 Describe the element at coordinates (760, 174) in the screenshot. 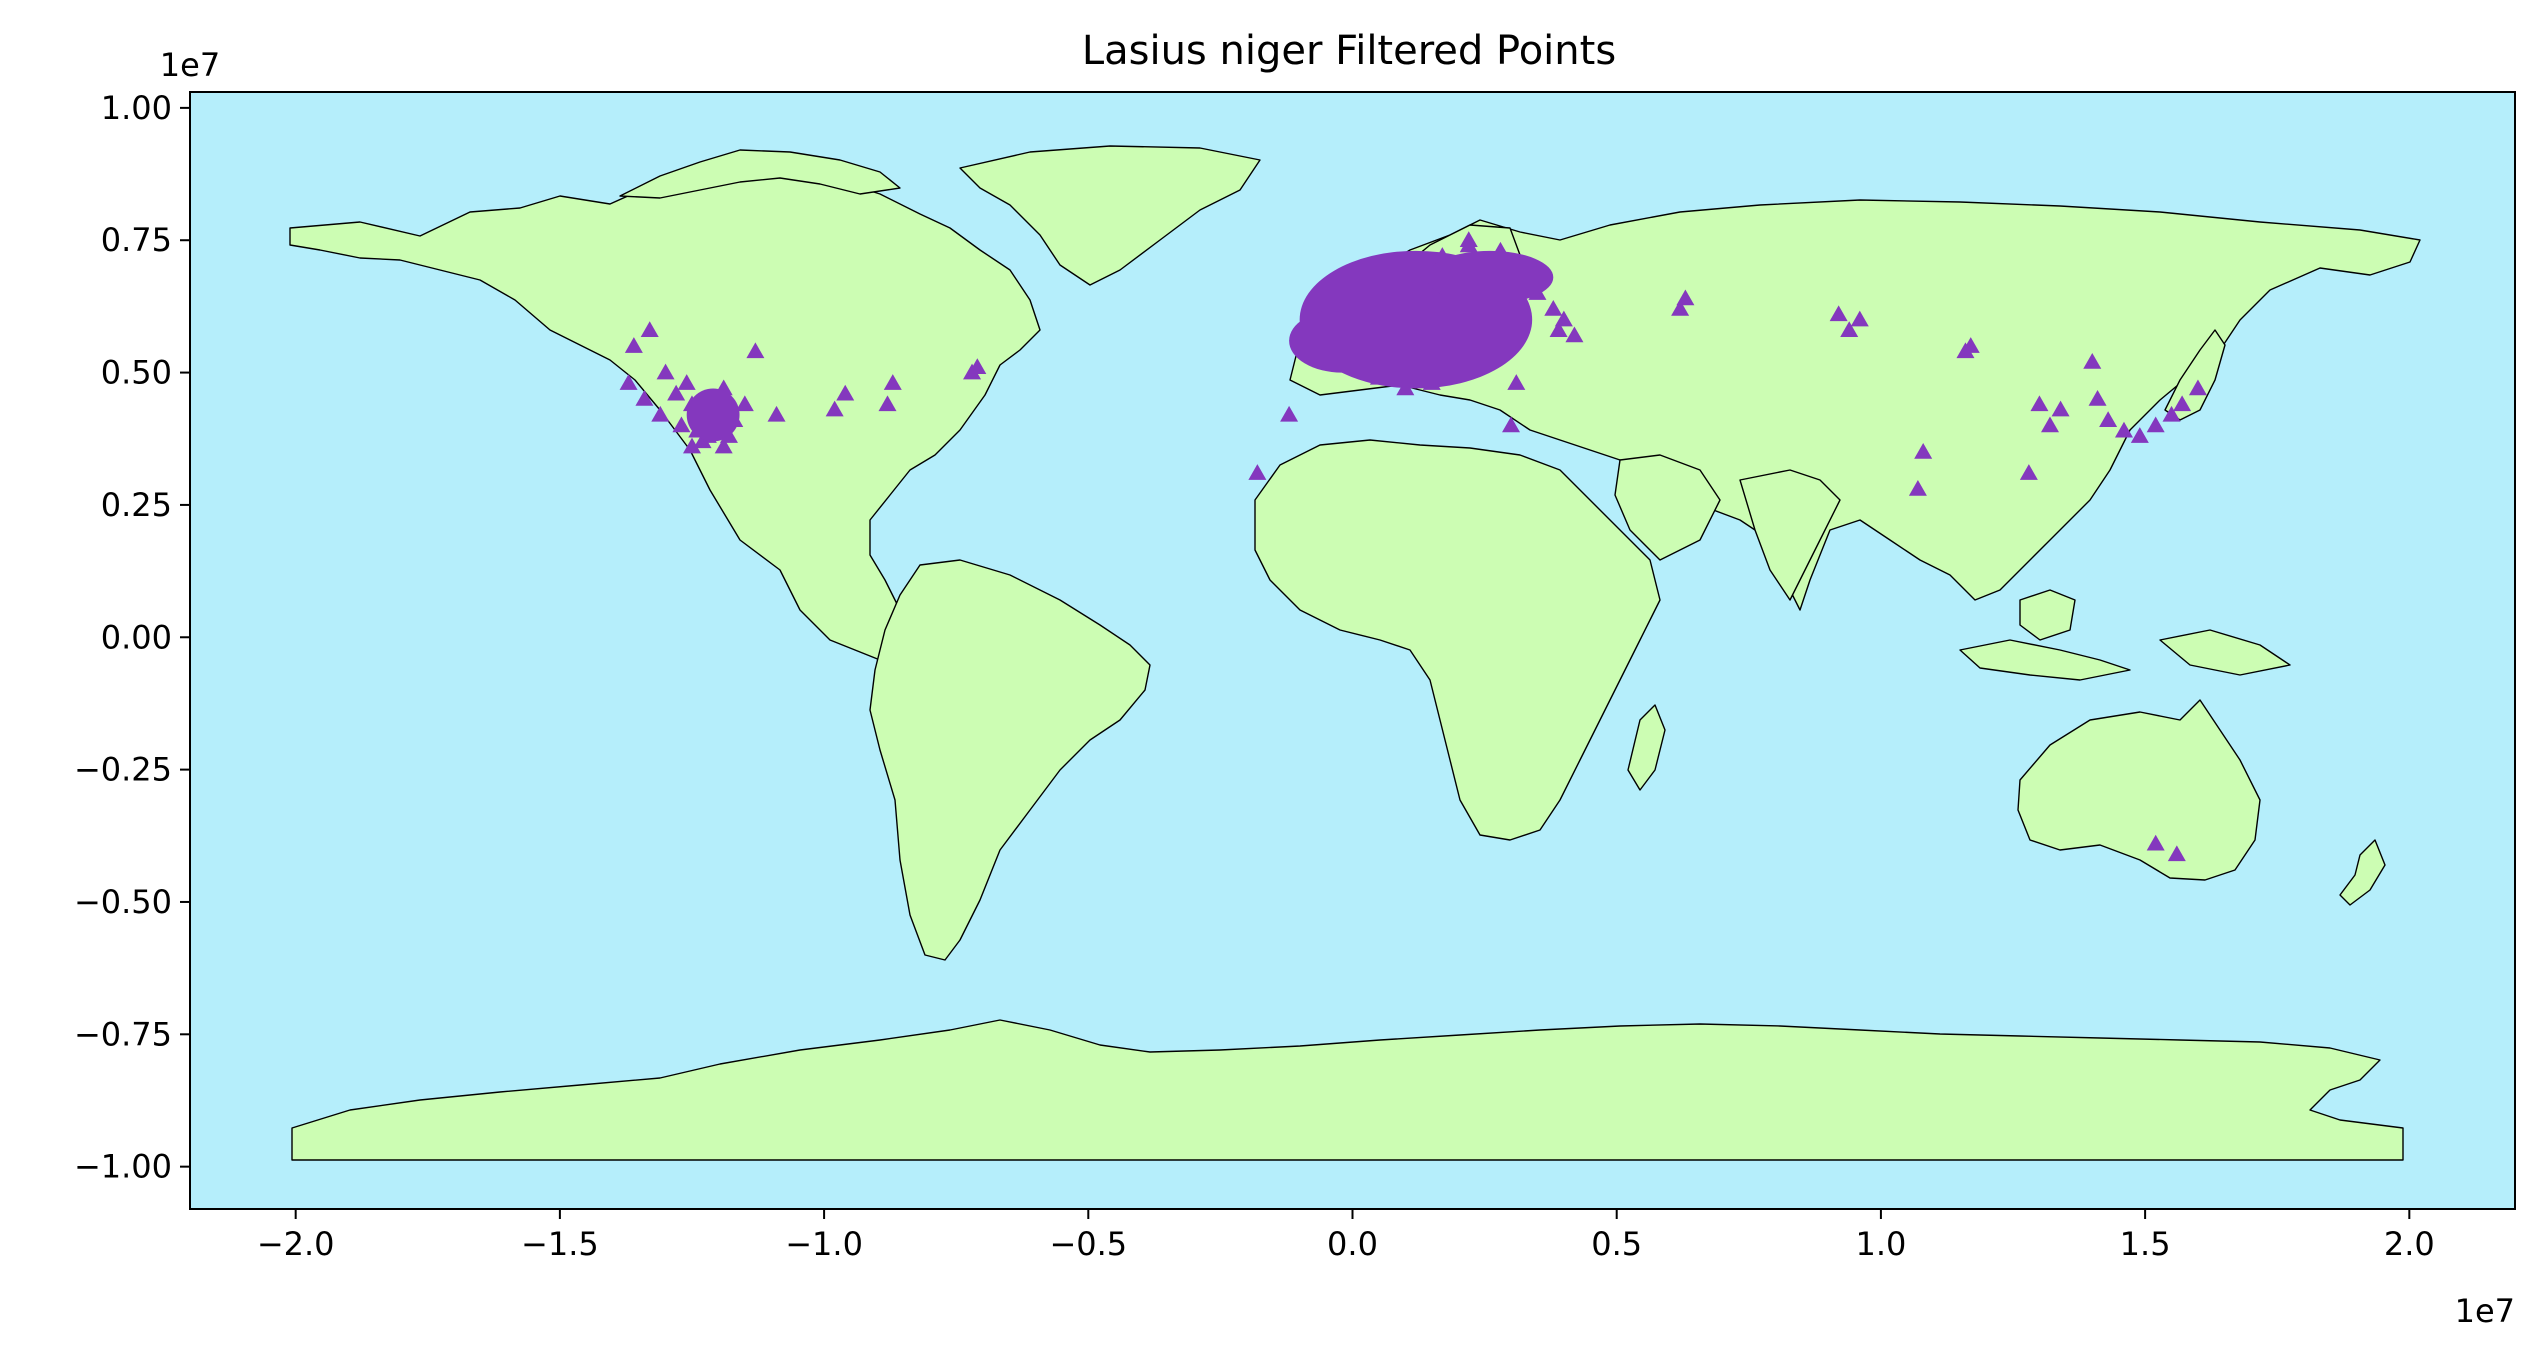

I see `arctic-islands-landmass` at that location.